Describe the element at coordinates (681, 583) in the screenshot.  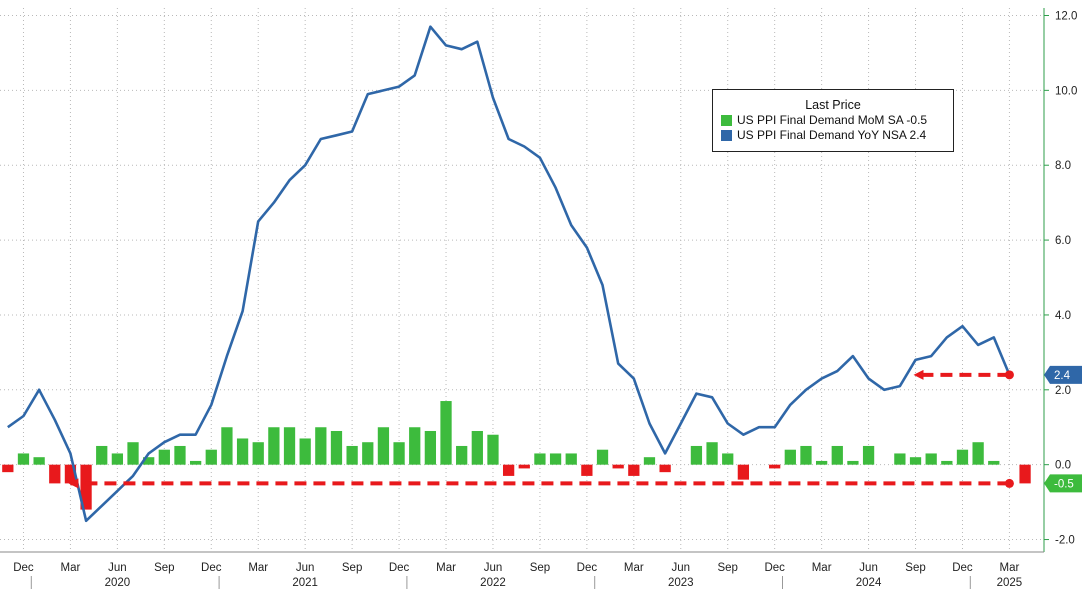
I see `x-year-label: 2023` at that location.